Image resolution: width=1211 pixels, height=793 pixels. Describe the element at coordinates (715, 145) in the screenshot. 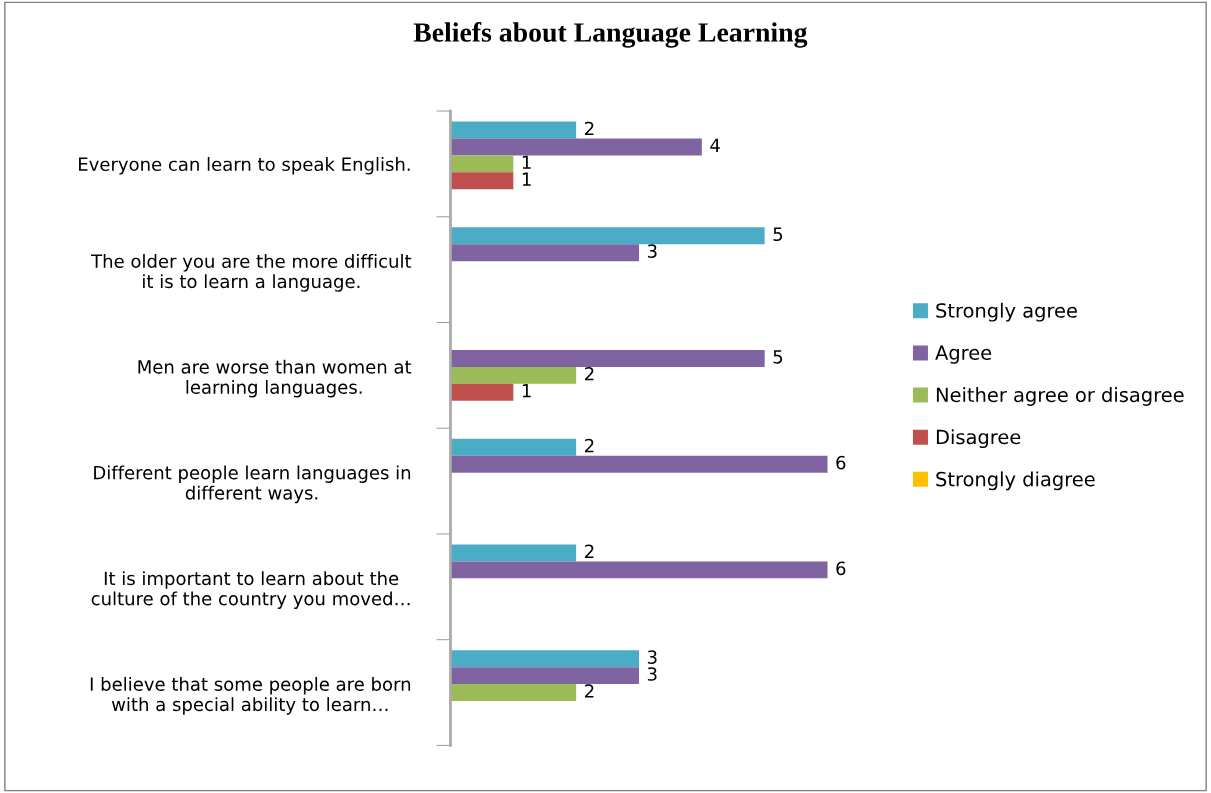

I see `data-label: 4` at that location.